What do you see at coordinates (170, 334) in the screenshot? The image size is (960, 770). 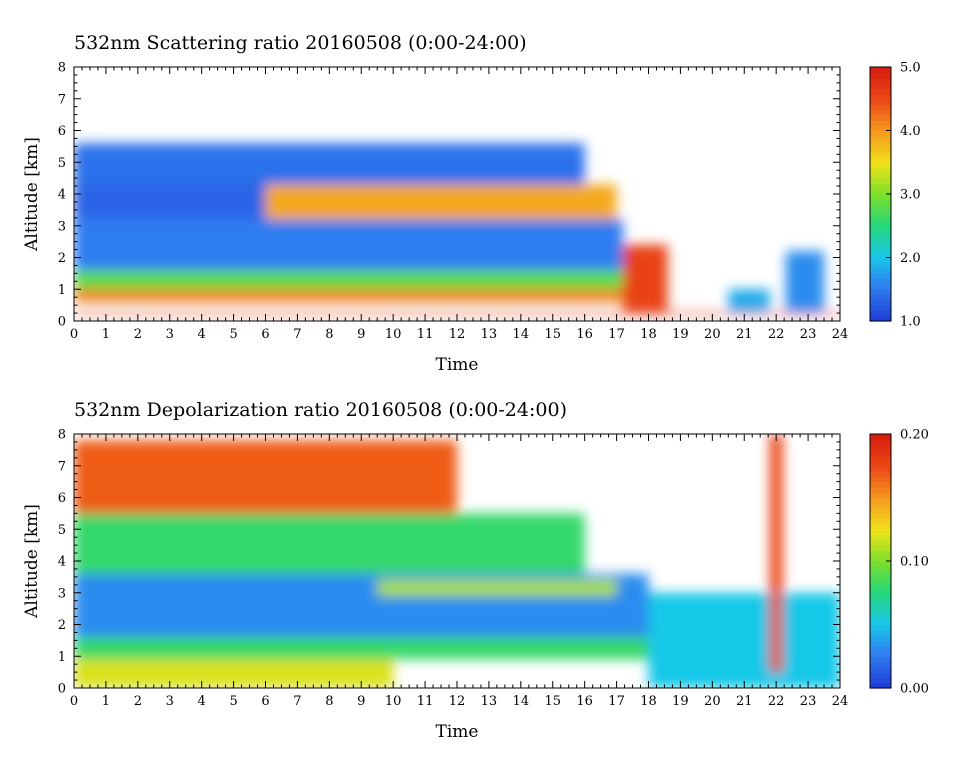 I see `scattering-x-tick-label: 3` at bounding box center [170, 334].